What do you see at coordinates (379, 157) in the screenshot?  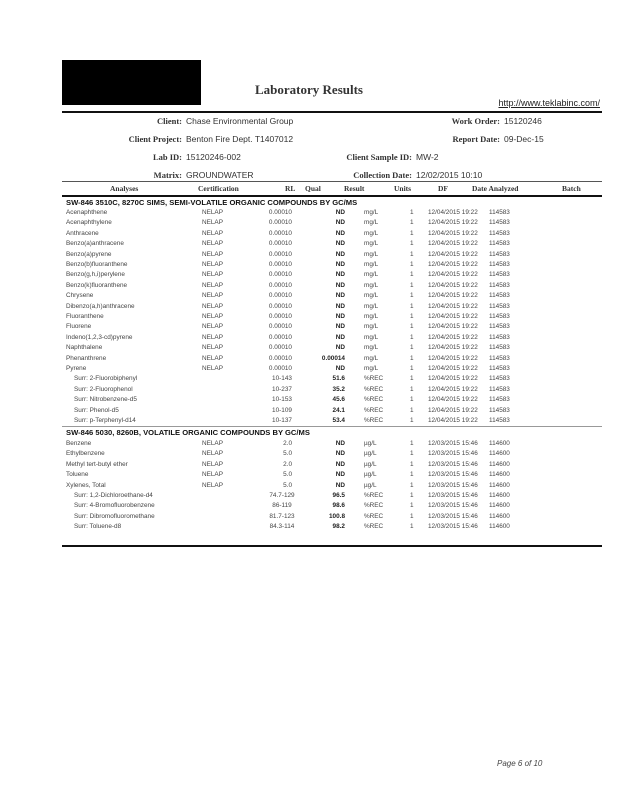 I see `sampleid-label: Client Sample ID:` at bounding box center [379, 157].